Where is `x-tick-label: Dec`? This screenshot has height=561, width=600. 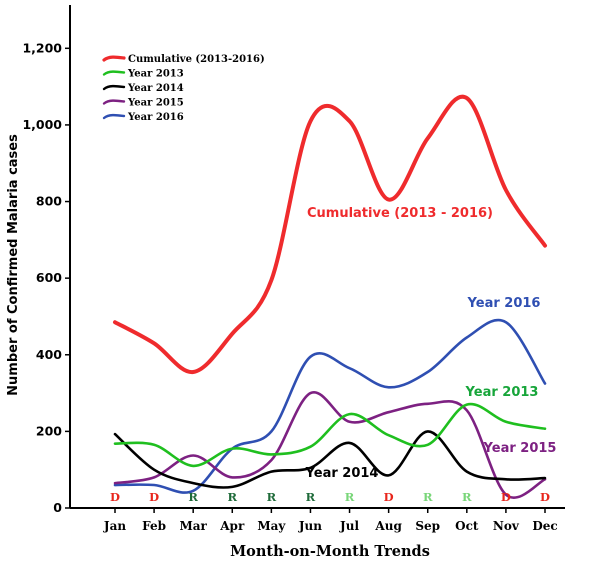
x-tick-label: Dec is located at coordinates (544, 526).